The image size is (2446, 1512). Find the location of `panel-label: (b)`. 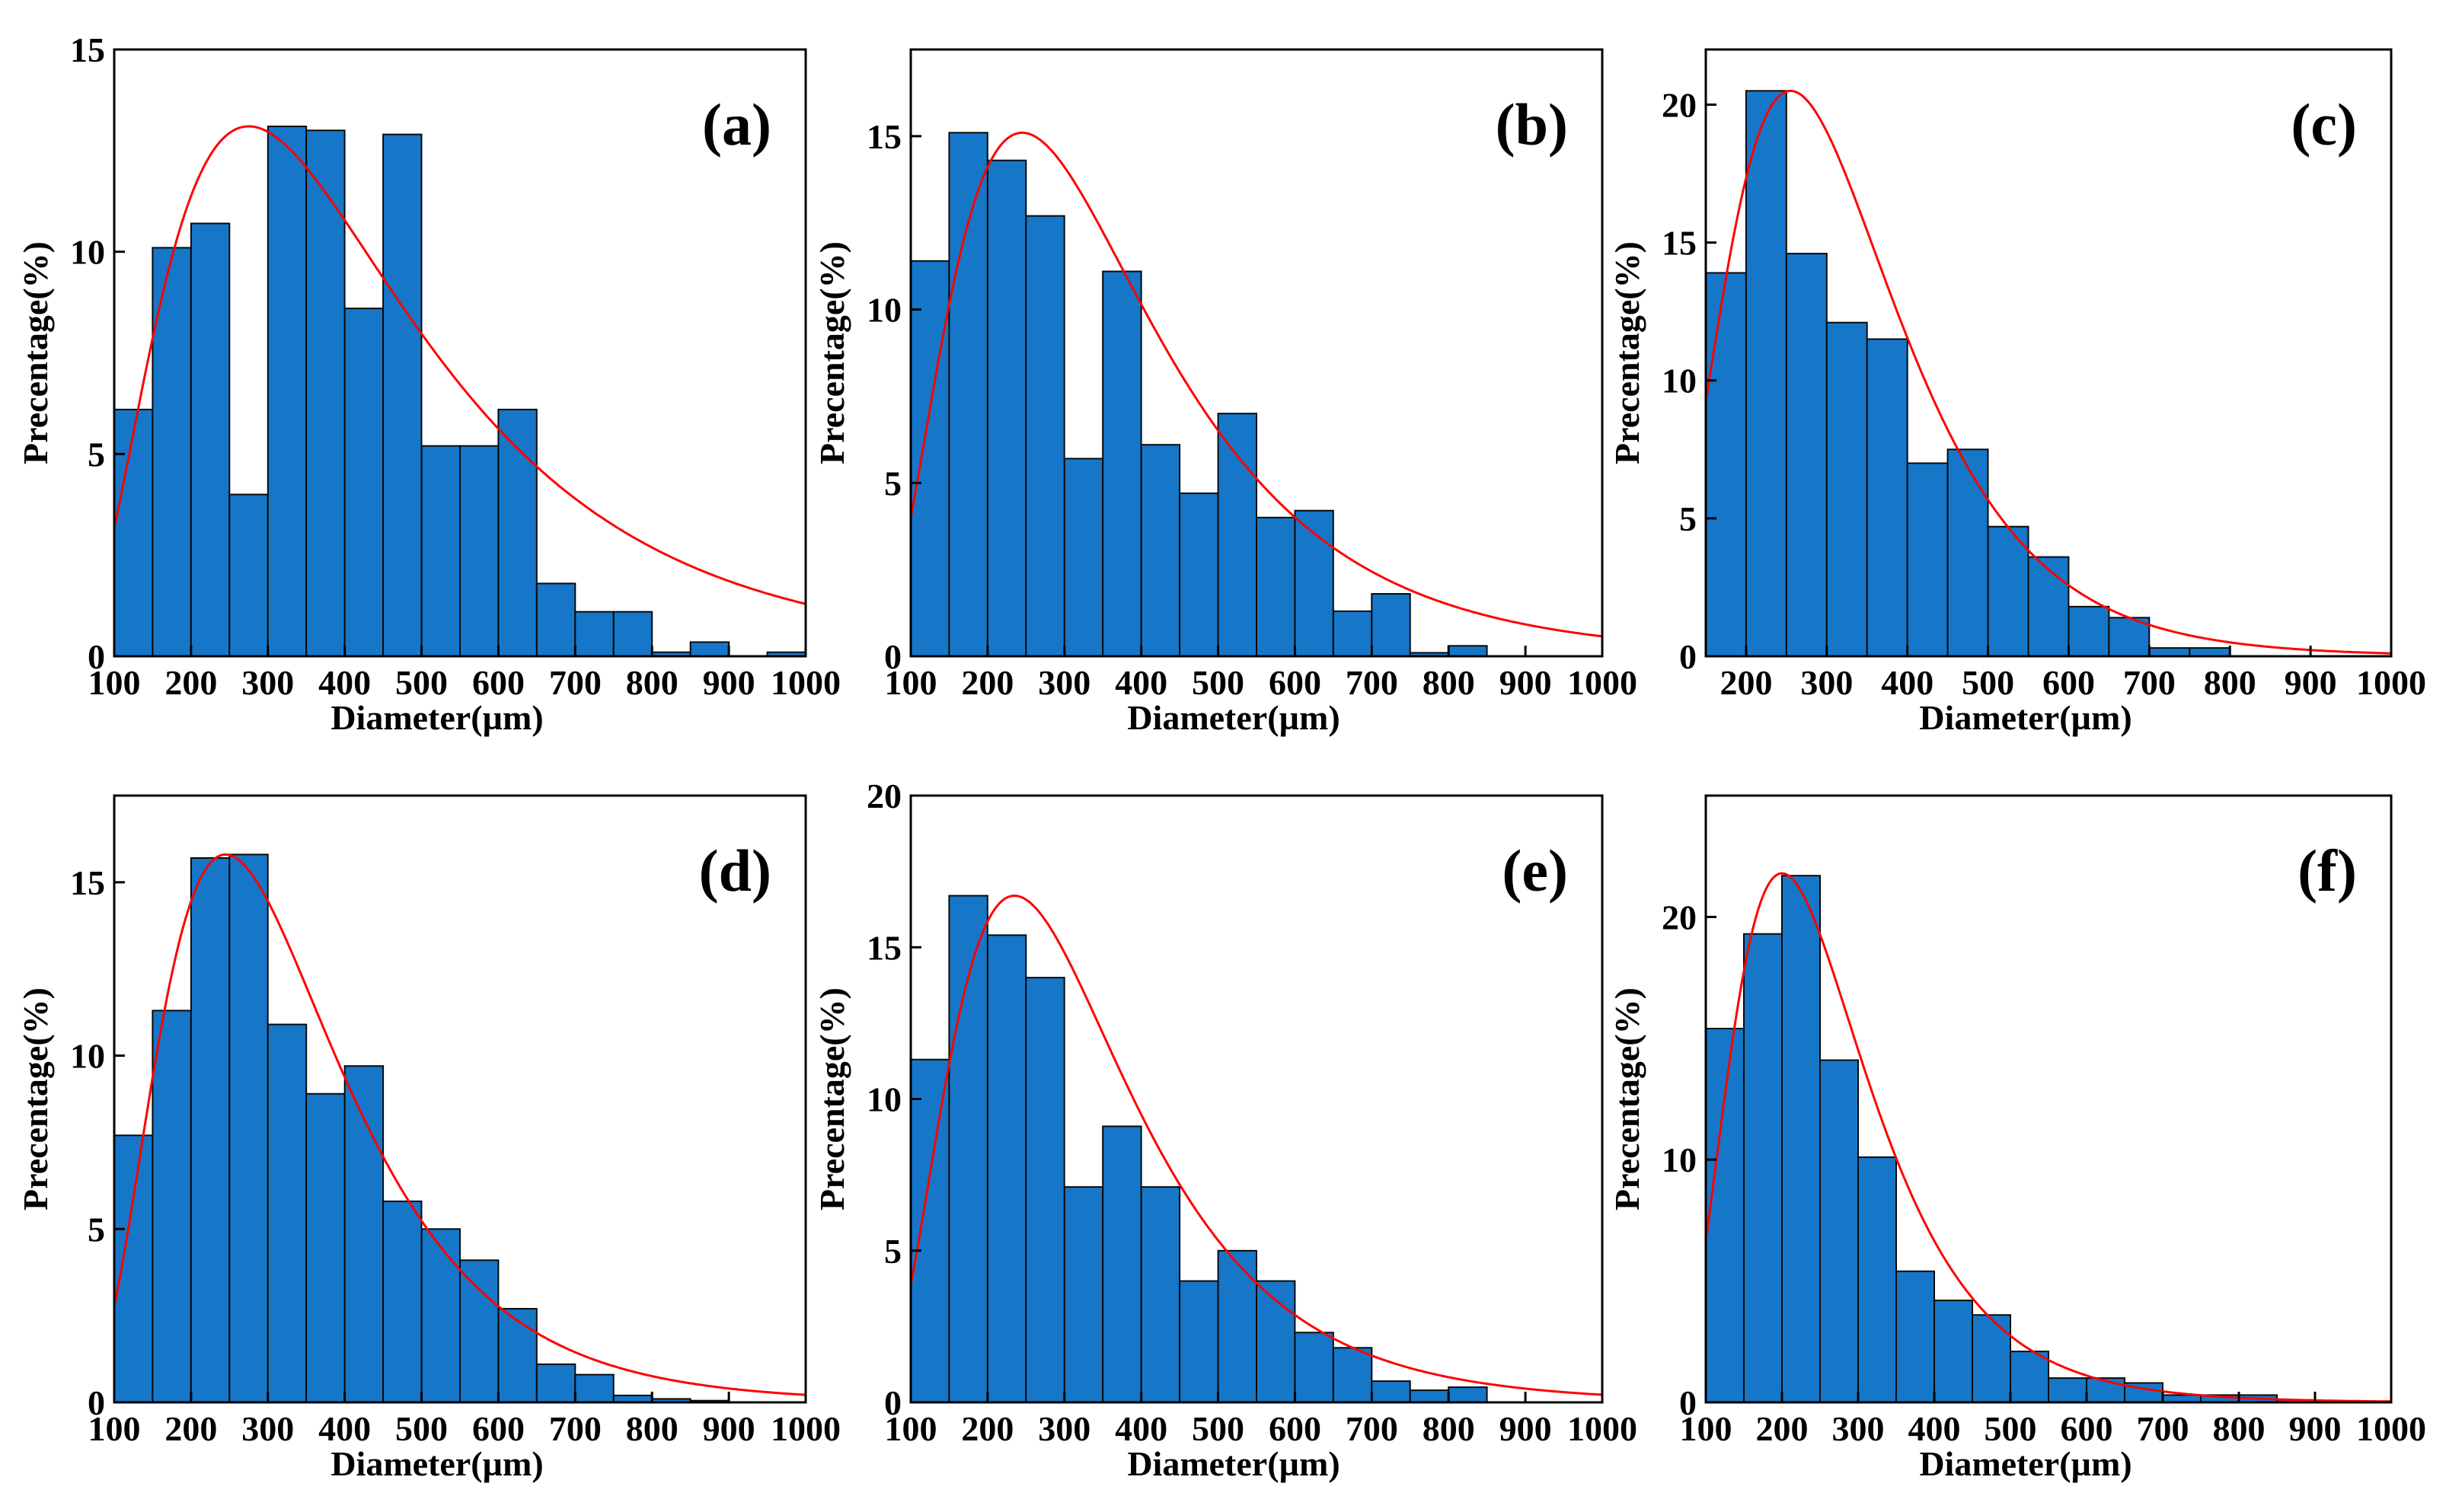

panel-label: (b) is located at coordinates (1532, 124).